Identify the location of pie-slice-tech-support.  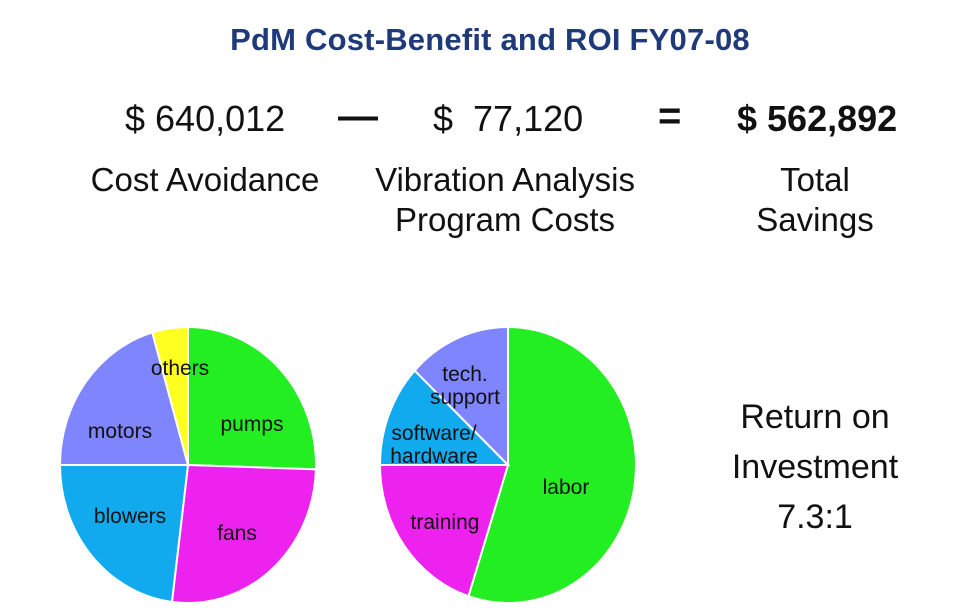
(461, 396).